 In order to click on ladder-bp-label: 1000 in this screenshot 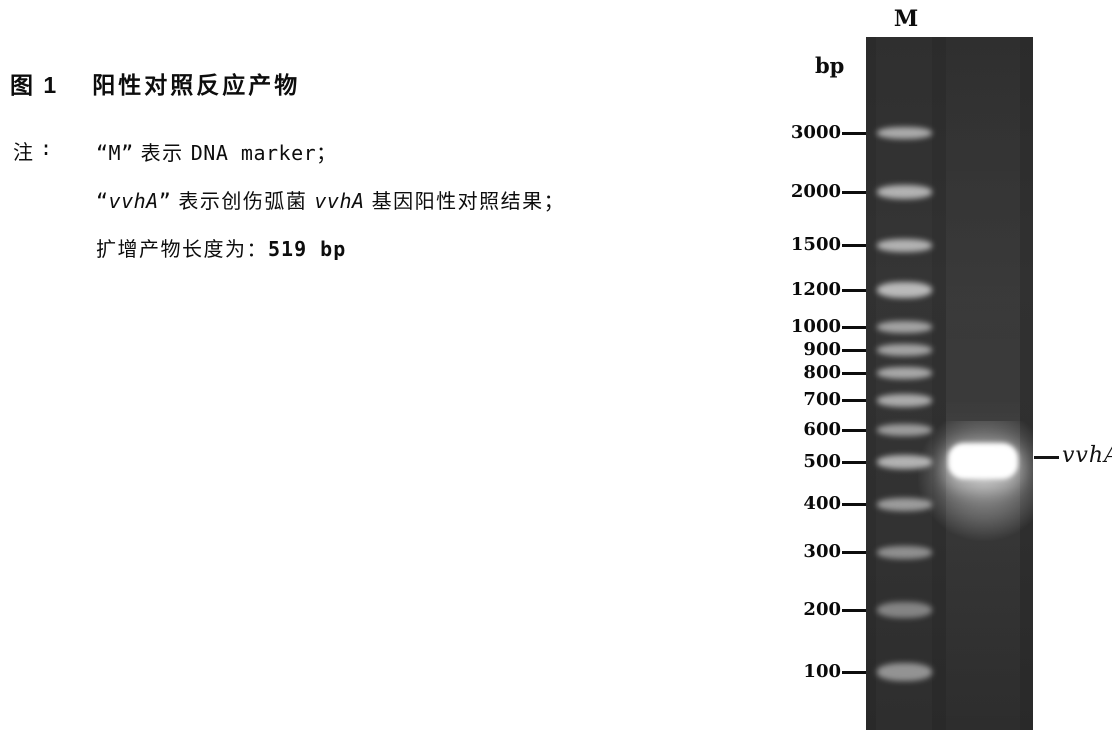, I will do `click(815, 326)`.